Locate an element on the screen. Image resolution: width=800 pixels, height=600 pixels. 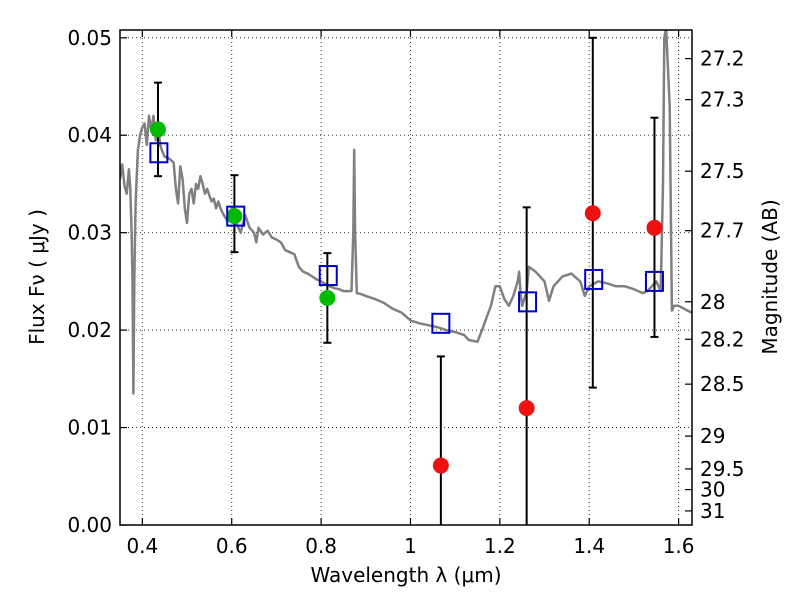
right-tick-label: 29.5 is located at coordinates (722, 469).